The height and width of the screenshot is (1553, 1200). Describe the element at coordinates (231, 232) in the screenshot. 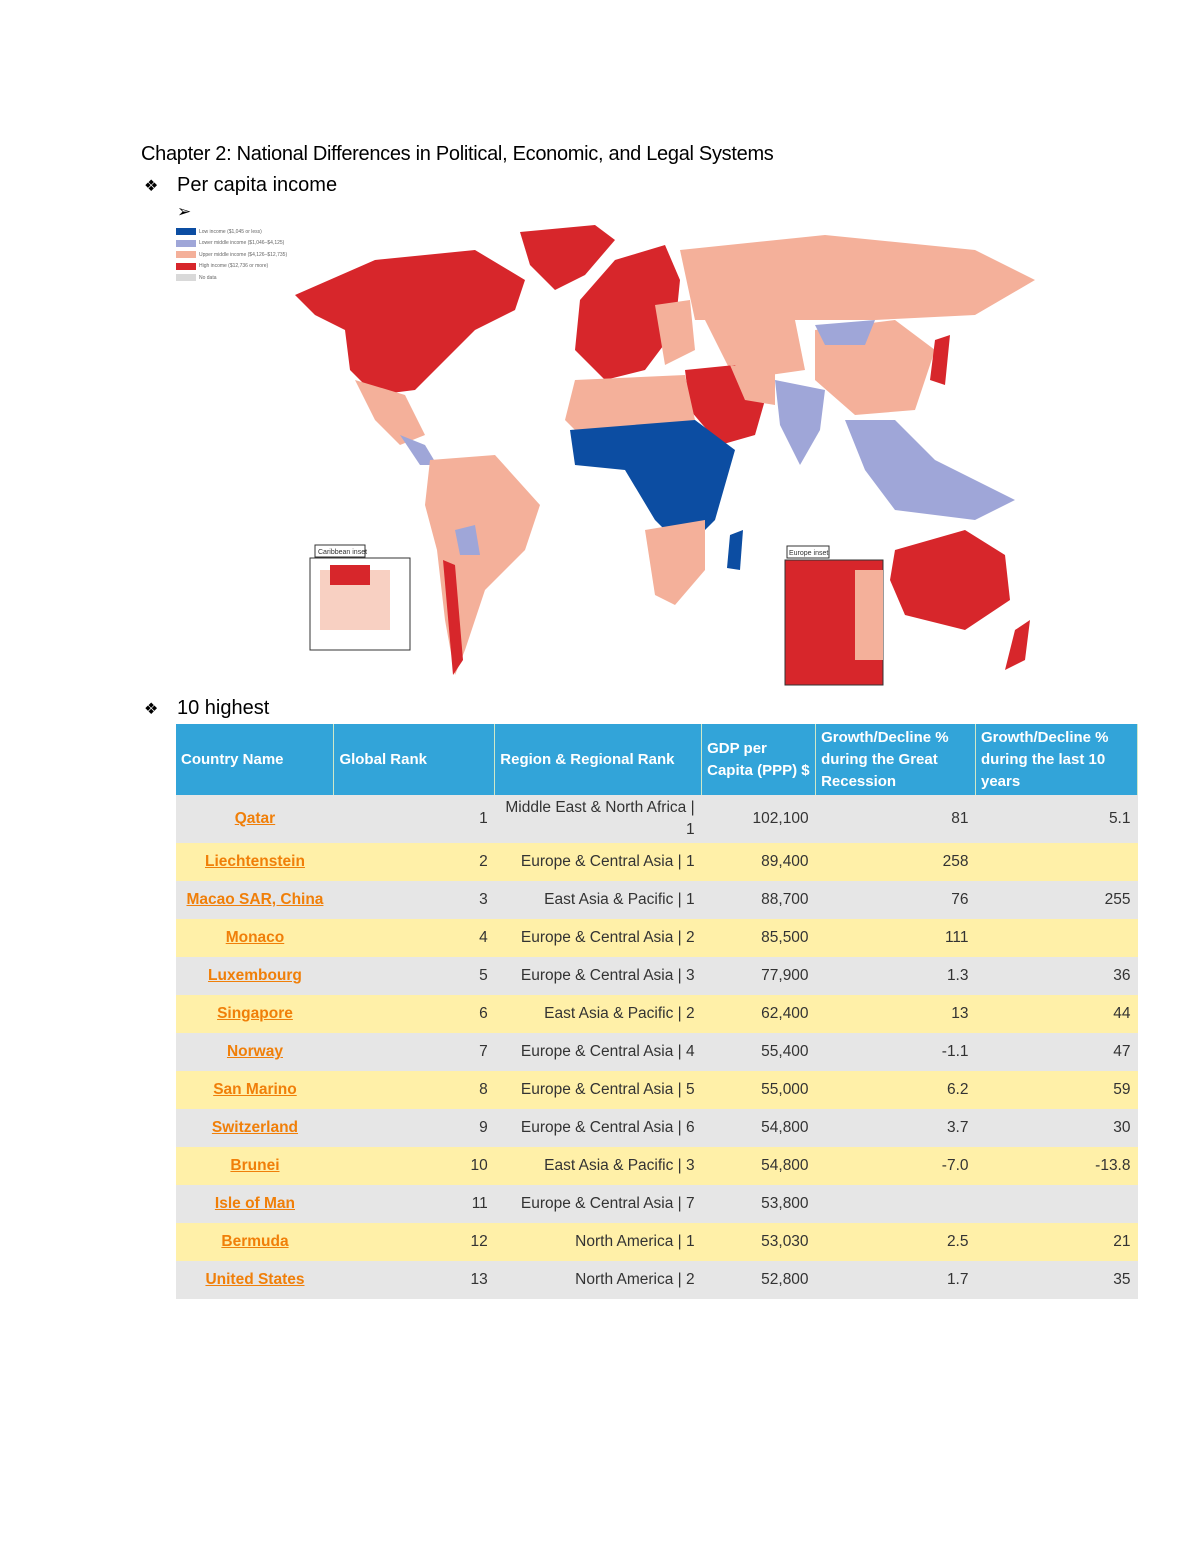

I see `legend-item: Low income ($1,045 or less)` at that location.